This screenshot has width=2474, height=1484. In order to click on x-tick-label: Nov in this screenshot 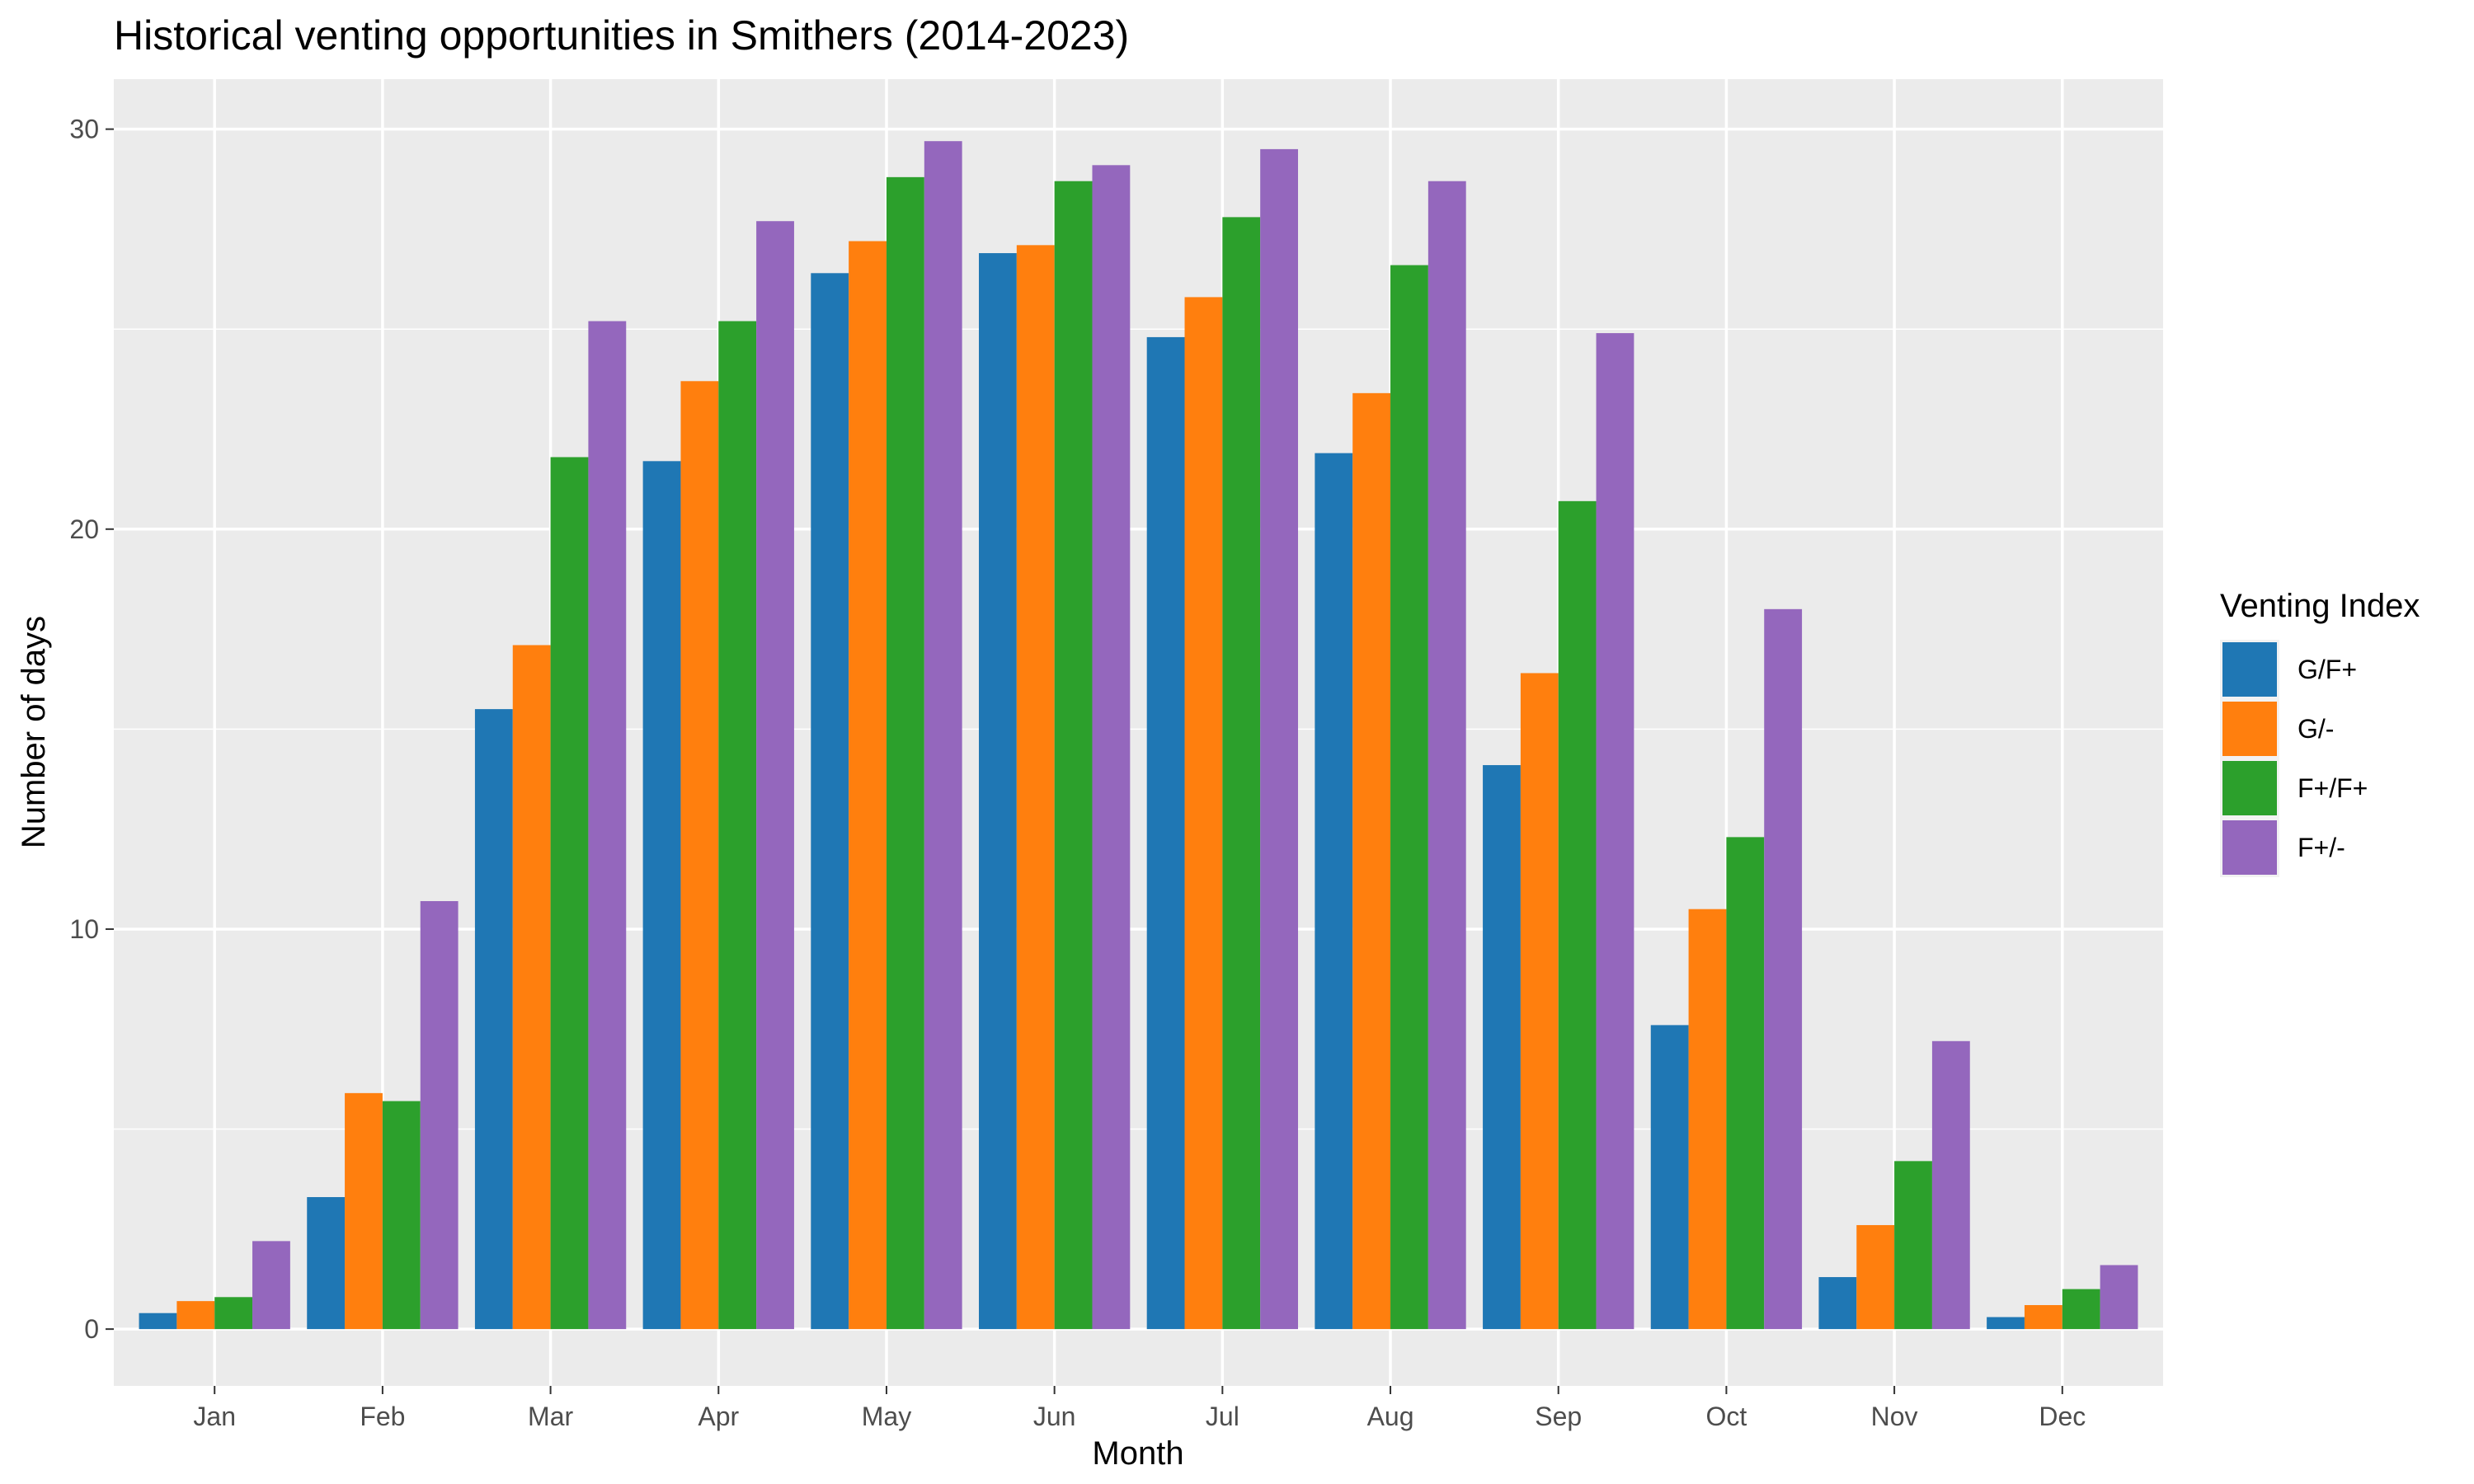, I will do `click(1894, 1416)`.